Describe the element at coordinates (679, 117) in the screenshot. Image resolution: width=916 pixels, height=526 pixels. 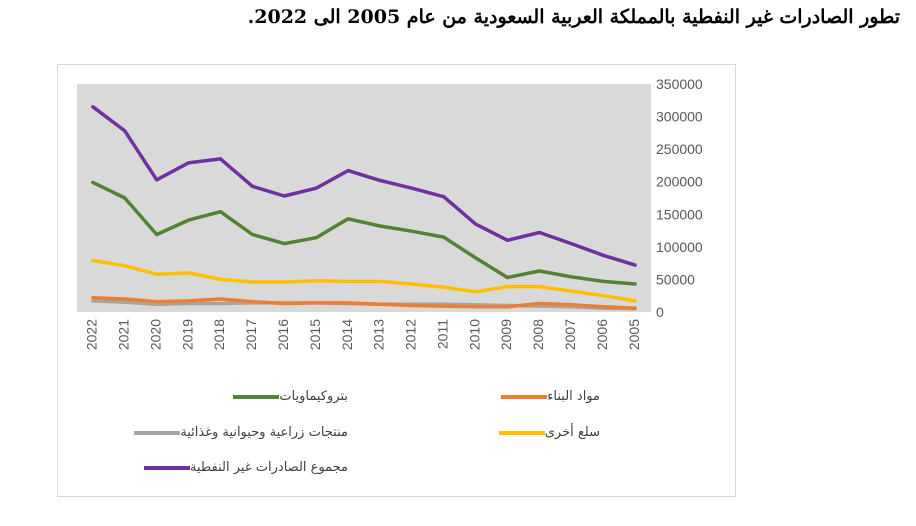
I see `y-tick-label: 300000` at that location.